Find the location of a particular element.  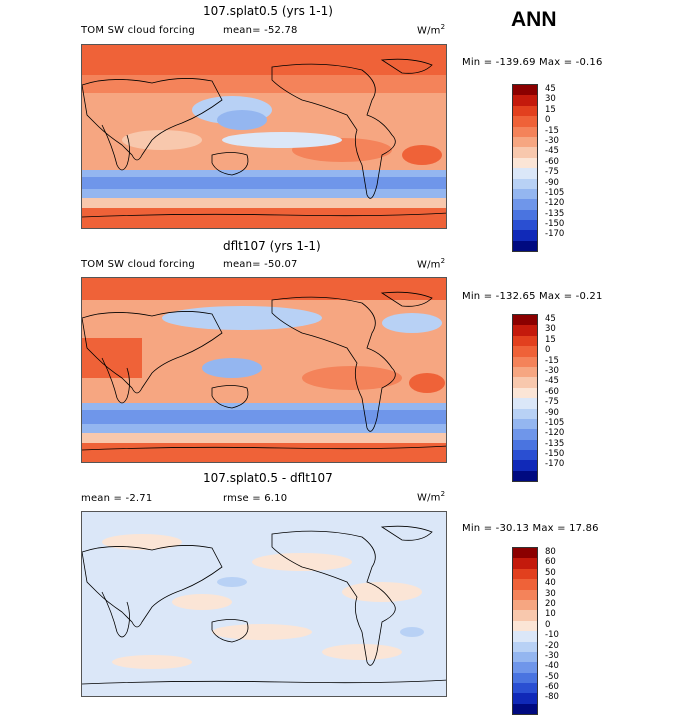

panel3-map-svg is located at coordinates (264, 604).